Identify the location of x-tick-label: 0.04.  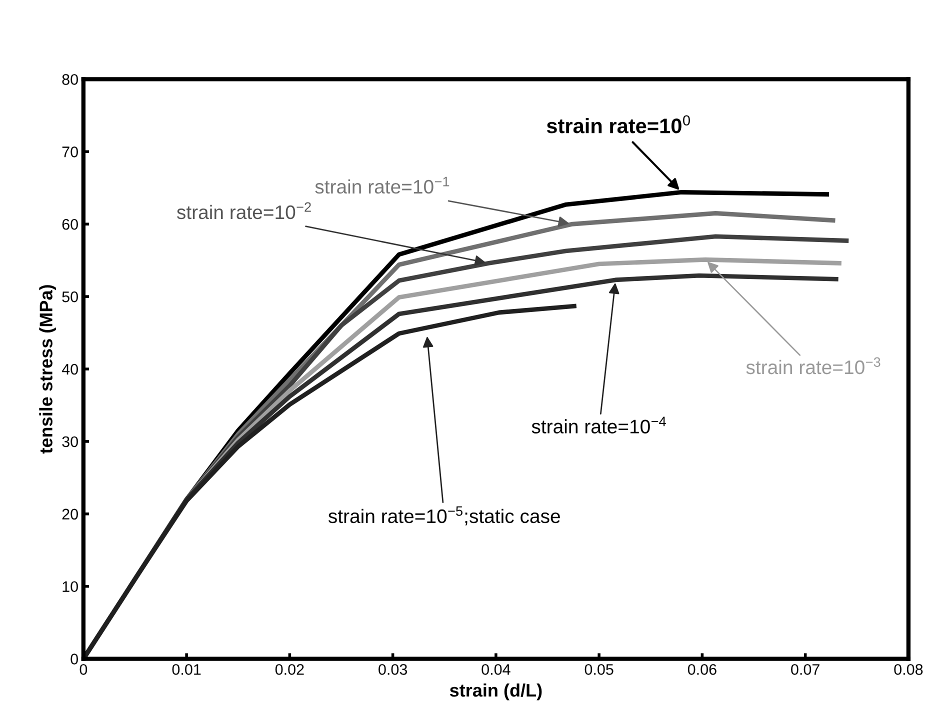
(496, 669).